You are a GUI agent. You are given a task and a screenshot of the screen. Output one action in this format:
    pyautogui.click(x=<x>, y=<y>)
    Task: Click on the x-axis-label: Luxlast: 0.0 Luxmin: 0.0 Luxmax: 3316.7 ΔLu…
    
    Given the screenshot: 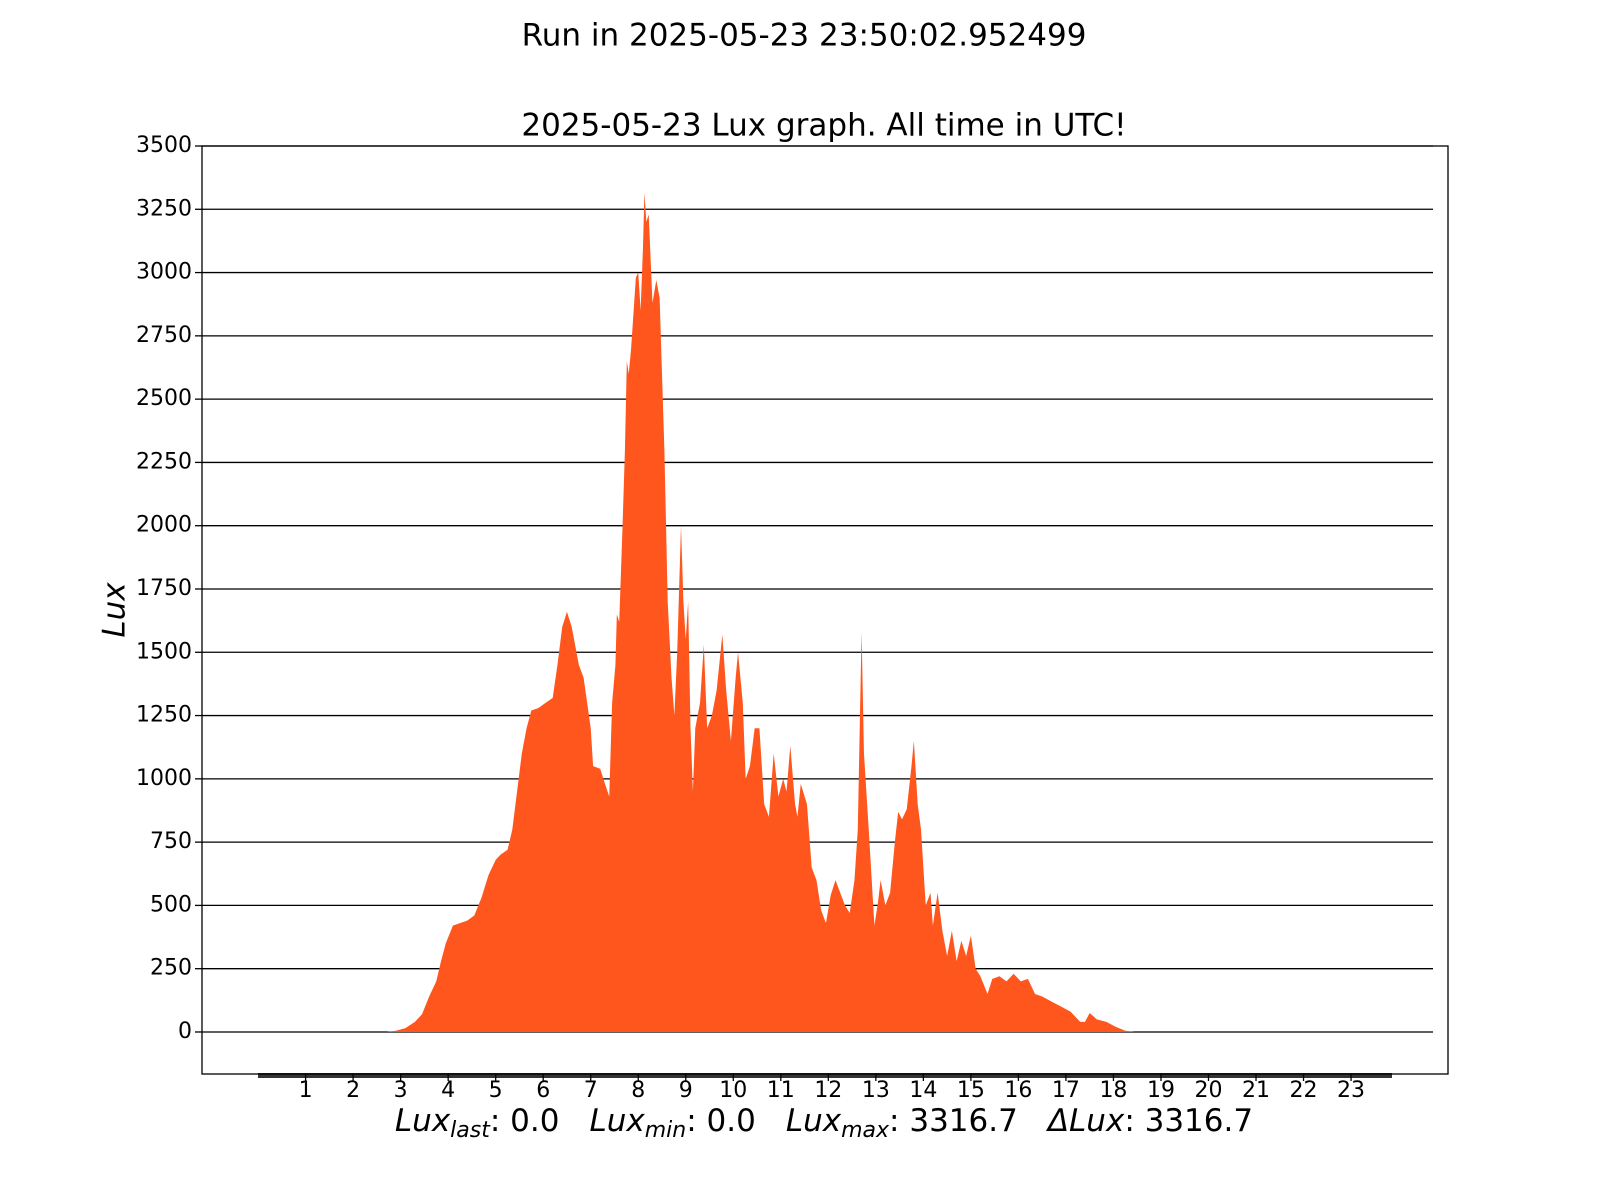 What is the action you would take?
    pyautogui.click(x=824, y=1123)
    